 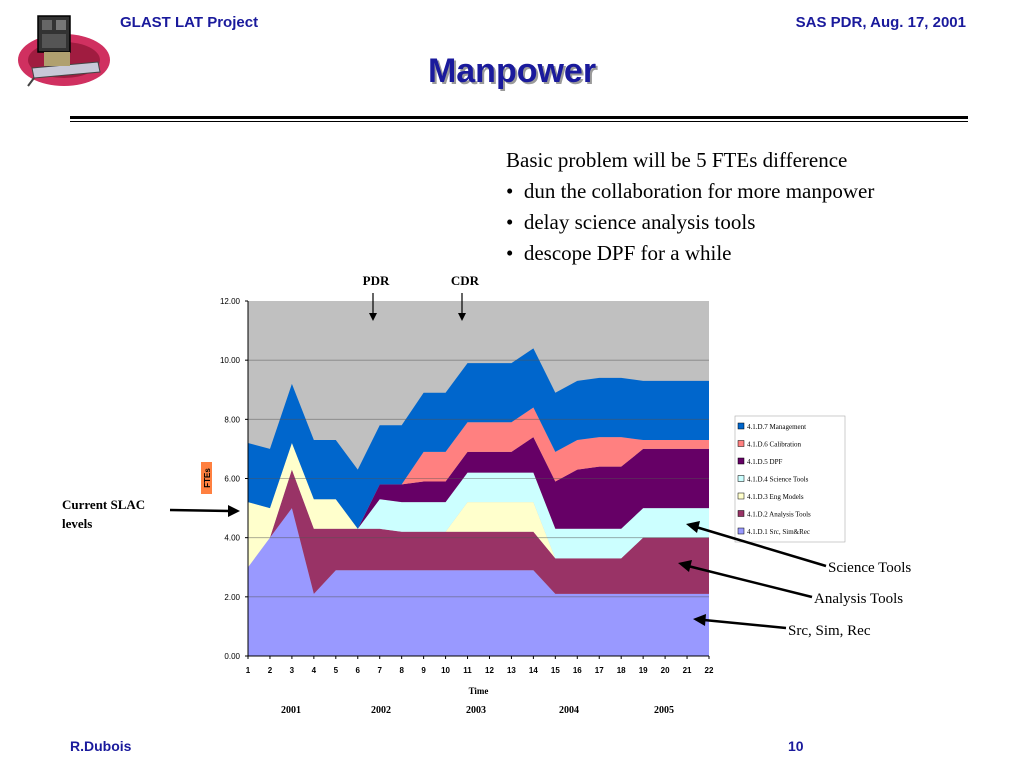 What do you see at coordinates (512, 71) in the screenshot?
I see `page-title: Manpower` at bounding box center [512, 71].